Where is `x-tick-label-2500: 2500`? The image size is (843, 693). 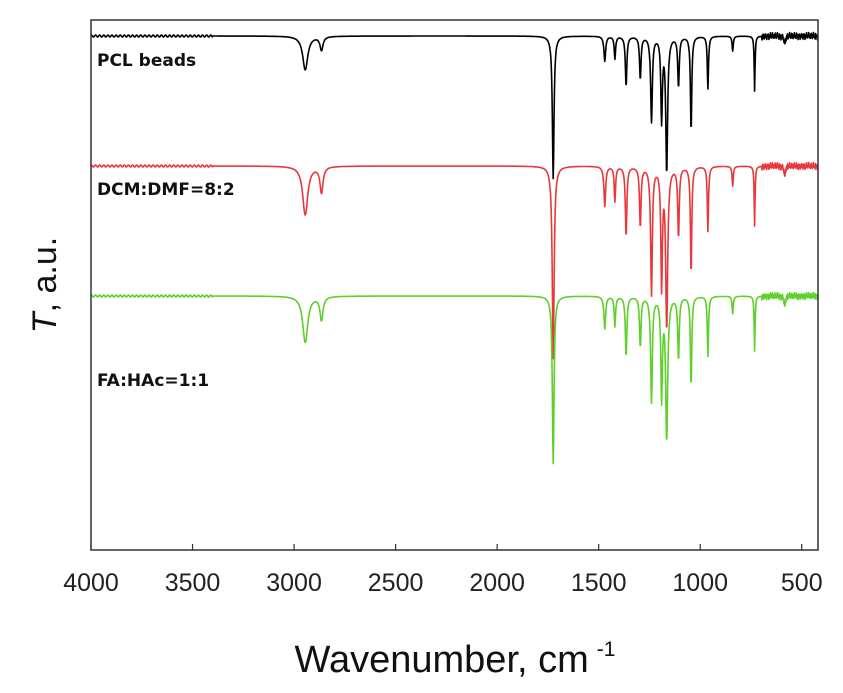
x-tick-label-2500: 2500 is located at coordinates (396, 583).